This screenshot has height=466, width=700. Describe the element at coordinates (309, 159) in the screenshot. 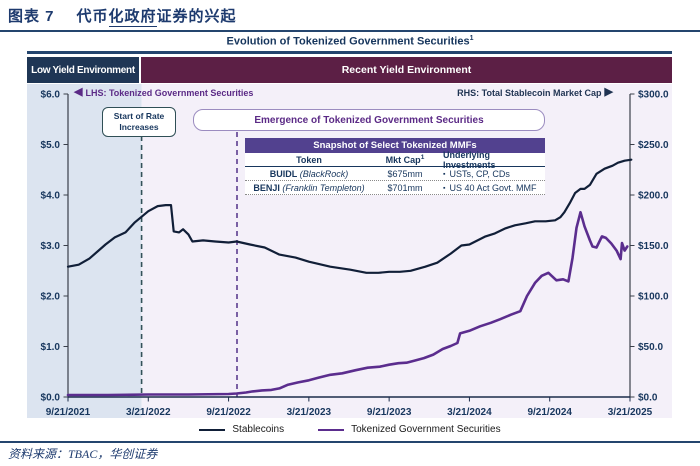

I see `col-token: Token` at that location.